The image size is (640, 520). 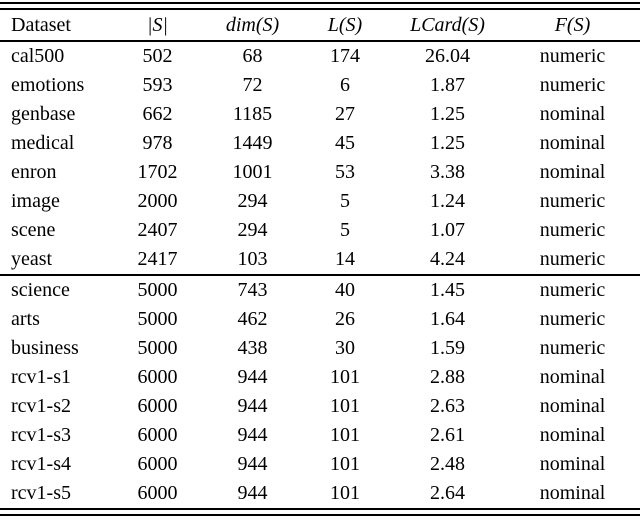 What do you see at coordinates (40, 290) in the screenshot?
I see `dataset-name-cell: science` at bounding box center [40, 290].